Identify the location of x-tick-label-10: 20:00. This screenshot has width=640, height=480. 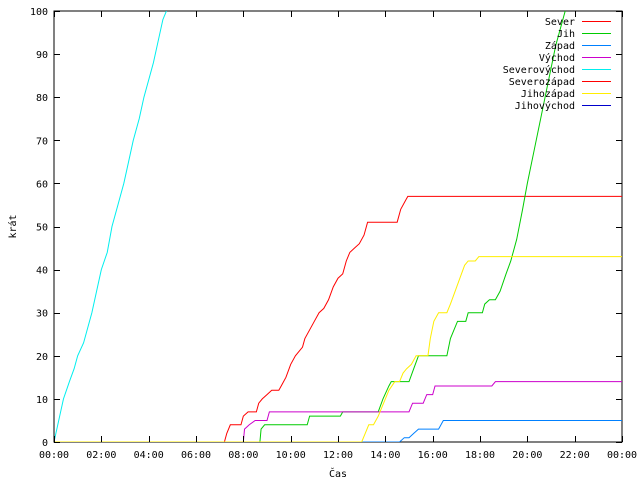
(527, 455).